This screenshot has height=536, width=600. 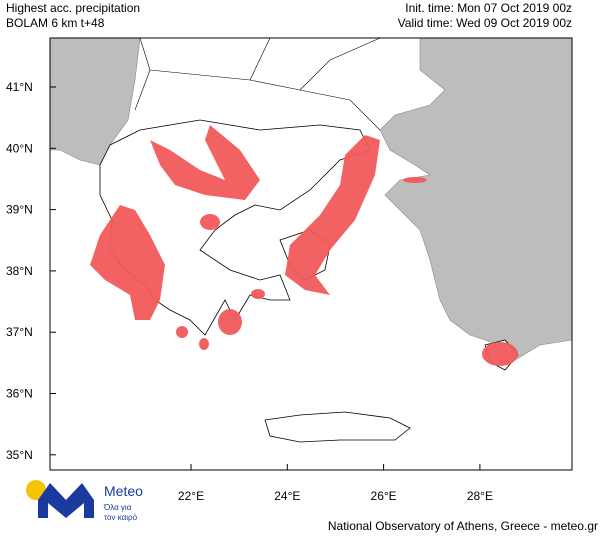 What do you see at coordinates (19, 394) in the screenshot?
I see `lat-label: 36°N` at bounding box center [19, 394].